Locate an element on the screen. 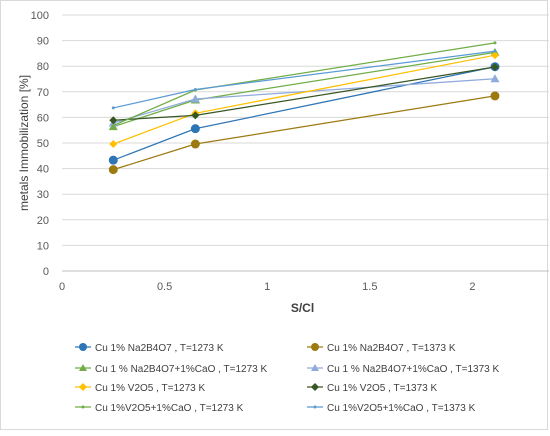 This screenshot has width=550, height=436. y-axis-title: metals Immobilization [%] is located at coordinates (24, 143).